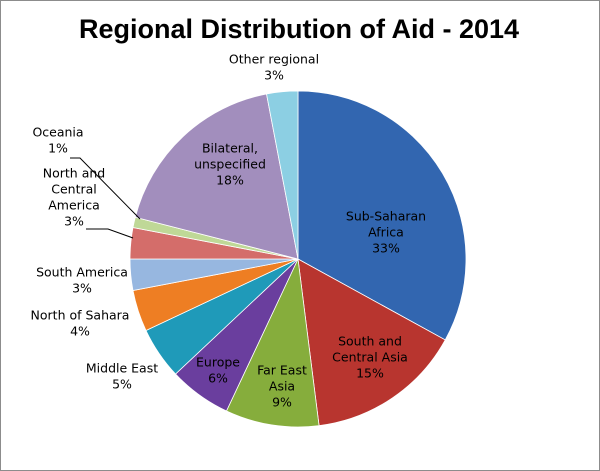 The height and width of the screenshot is (471, 600). What do you see at coordinates (105, 188) in the screenshot?
I see `leader-line-oceania` at bounding box center [105, 188].